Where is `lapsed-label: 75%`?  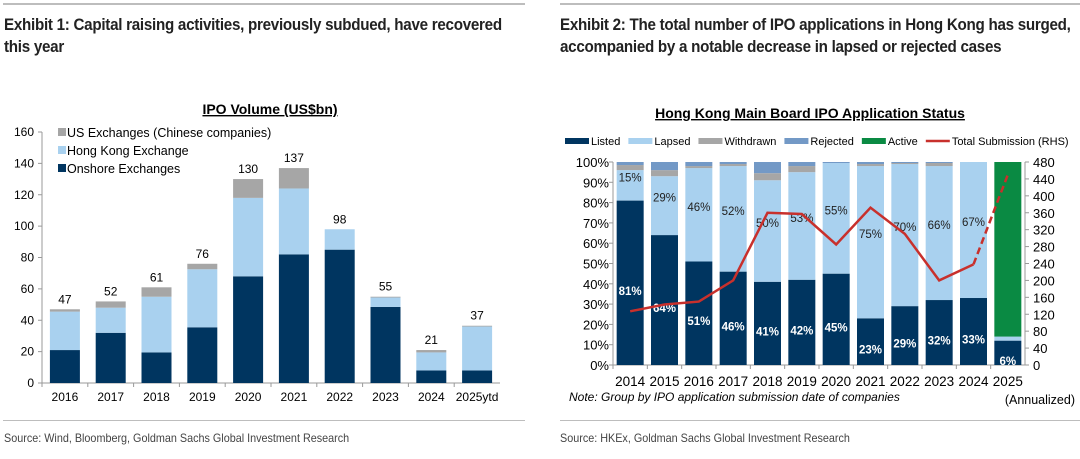 lapsed-label: 75% is located at coordinates (870, 235).